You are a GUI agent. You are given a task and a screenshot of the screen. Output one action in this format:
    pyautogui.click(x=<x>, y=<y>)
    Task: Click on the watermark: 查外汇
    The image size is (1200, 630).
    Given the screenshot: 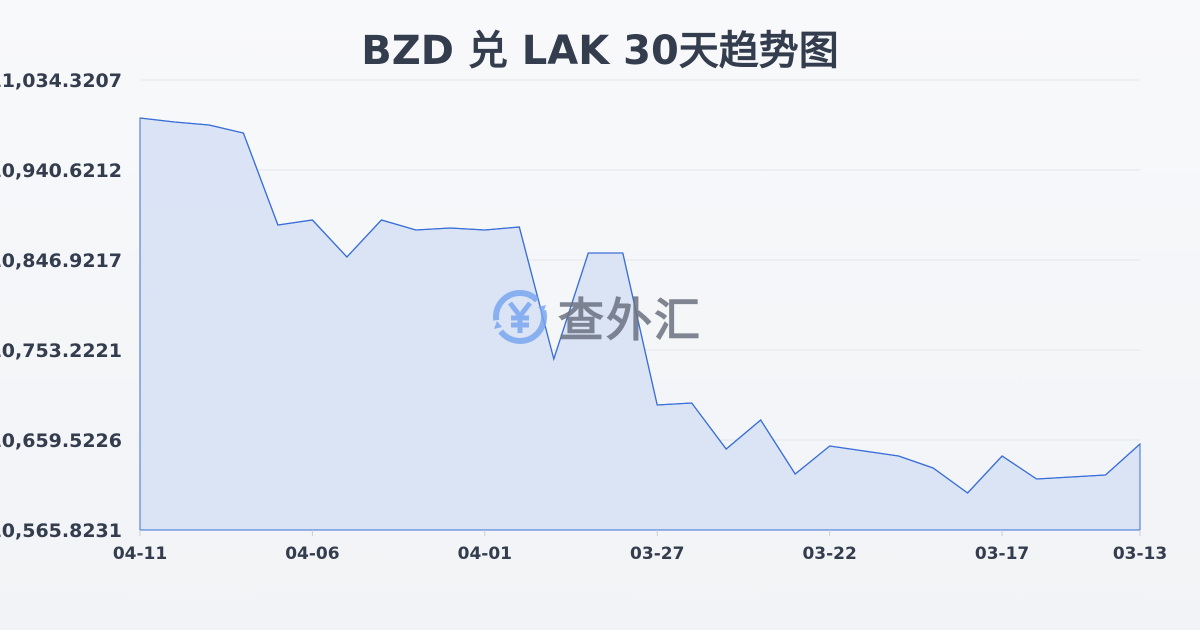 What is the action you would take?
    pyautogui.click(x=595, y=317)
    